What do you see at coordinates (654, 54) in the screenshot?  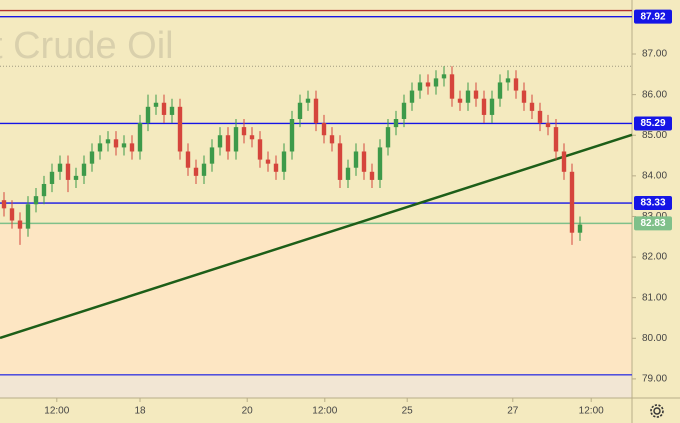 I see `y-tick-label: 87.00` at bounding box center [654, 54].